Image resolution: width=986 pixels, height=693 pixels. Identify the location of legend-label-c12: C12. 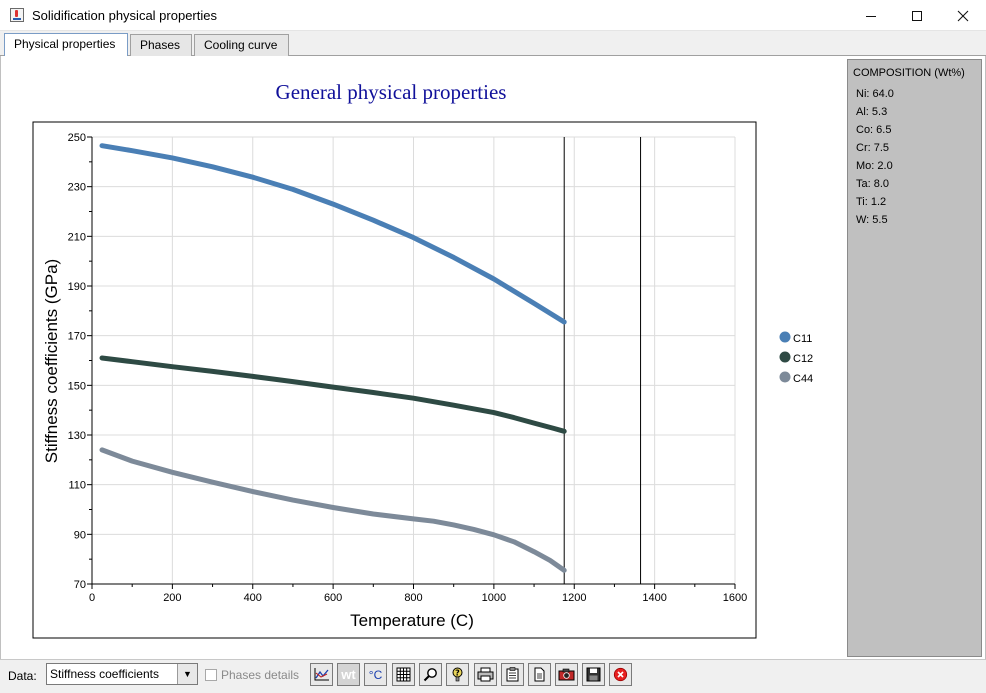
(803, 359).